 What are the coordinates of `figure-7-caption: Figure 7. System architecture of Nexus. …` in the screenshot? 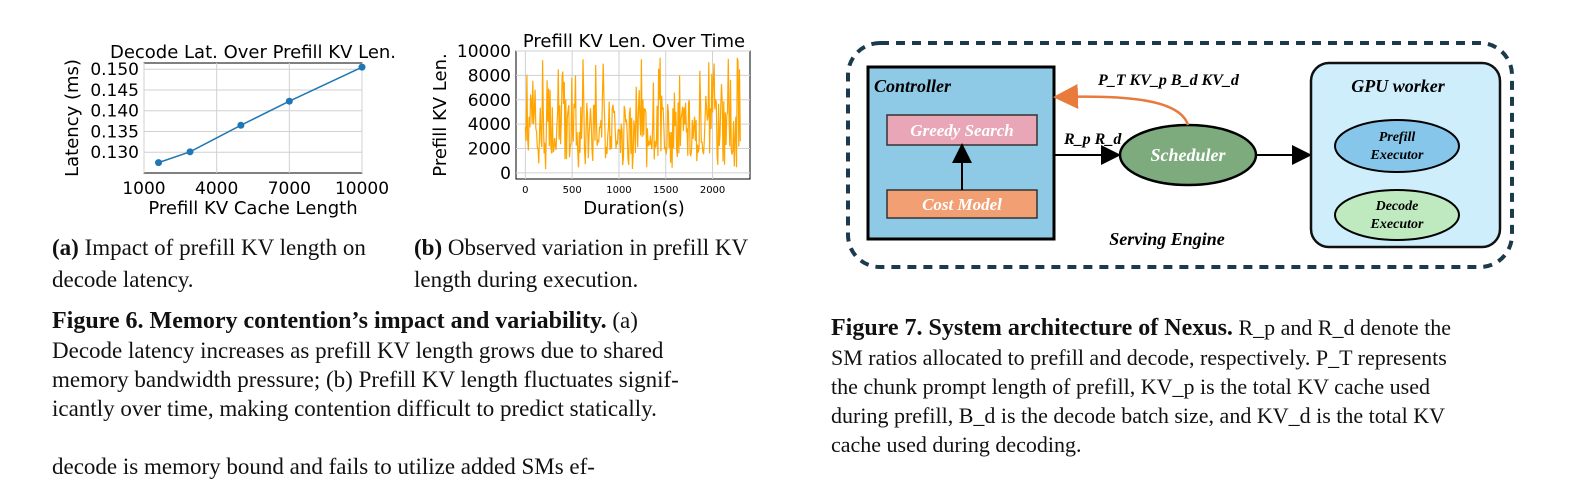 It's located at (1201, 386).